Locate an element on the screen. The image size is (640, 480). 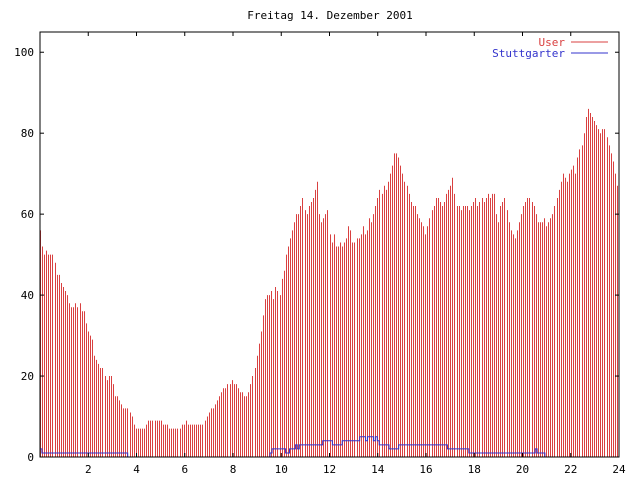
x-tick-label: 10 is located at coordinates (281, 469).